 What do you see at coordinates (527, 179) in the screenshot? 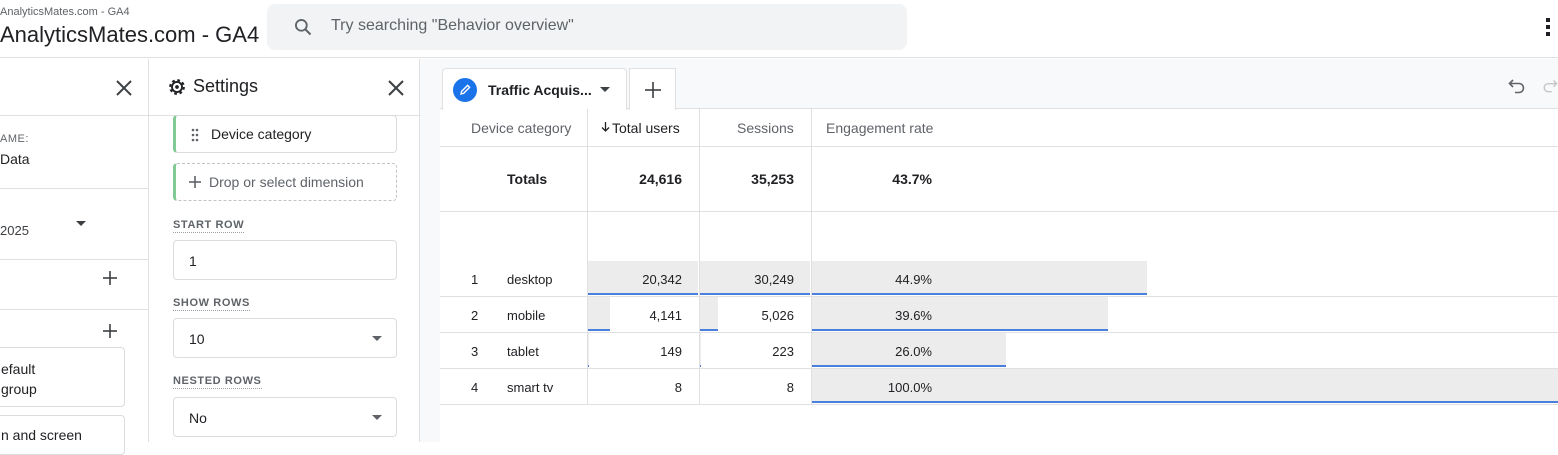
I see `totals-label: Totals` at bounding box center [527, 179].